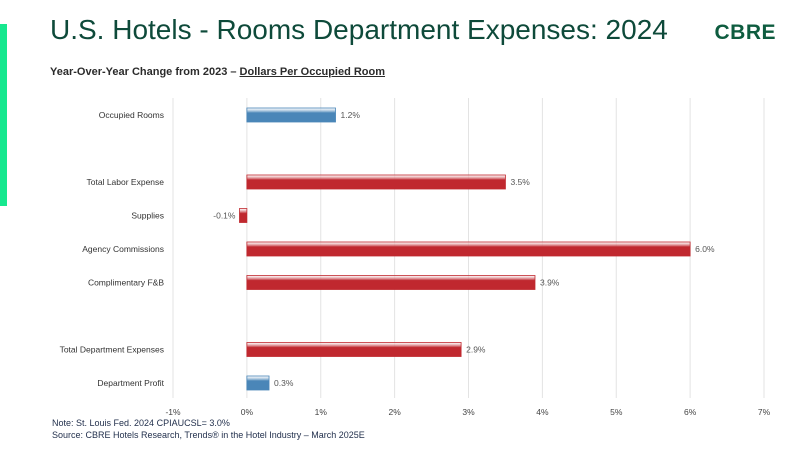 This screenshot has width=800, height=450. I want to click on category-label: Total Department Expenses, so click(112, 350).